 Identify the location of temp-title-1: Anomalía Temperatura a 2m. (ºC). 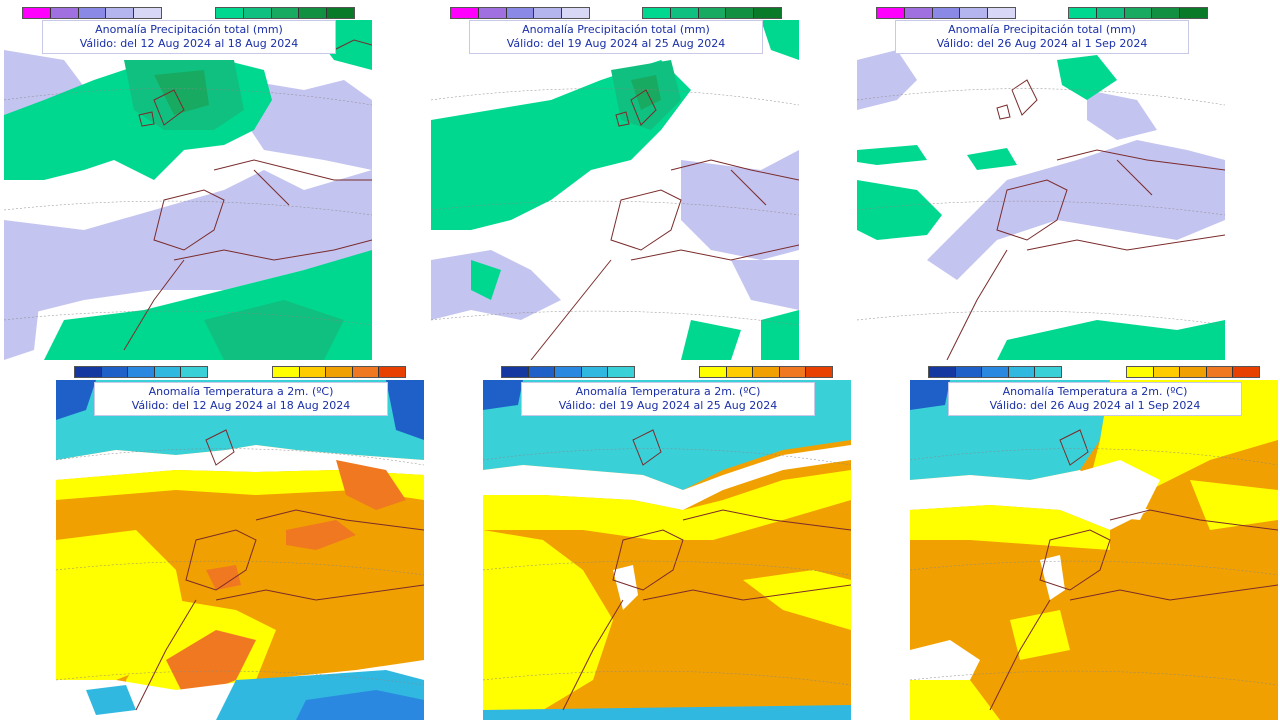
(241, 391).